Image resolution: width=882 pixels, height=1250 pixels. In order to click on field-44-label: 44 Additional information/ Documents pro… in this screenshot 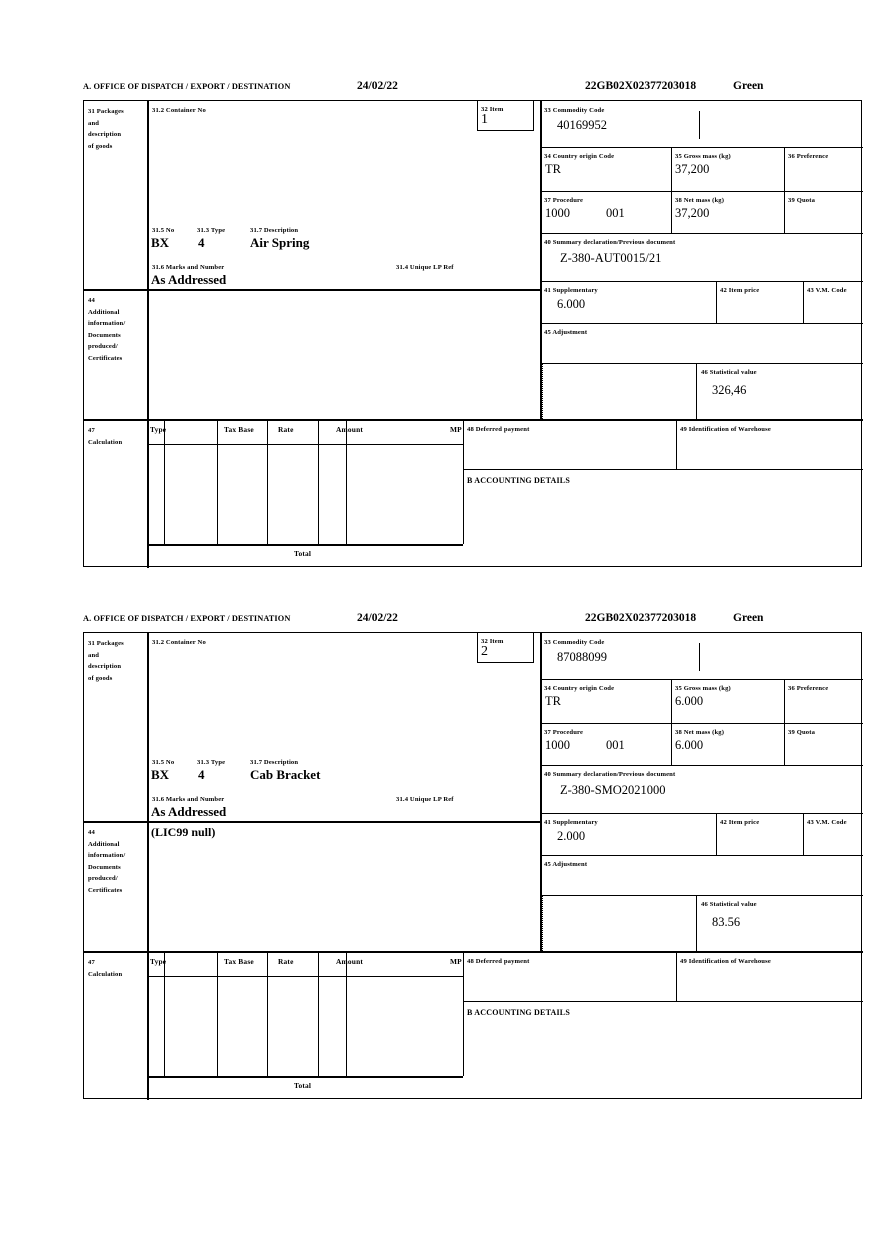, I will do `click(107, 861)`.